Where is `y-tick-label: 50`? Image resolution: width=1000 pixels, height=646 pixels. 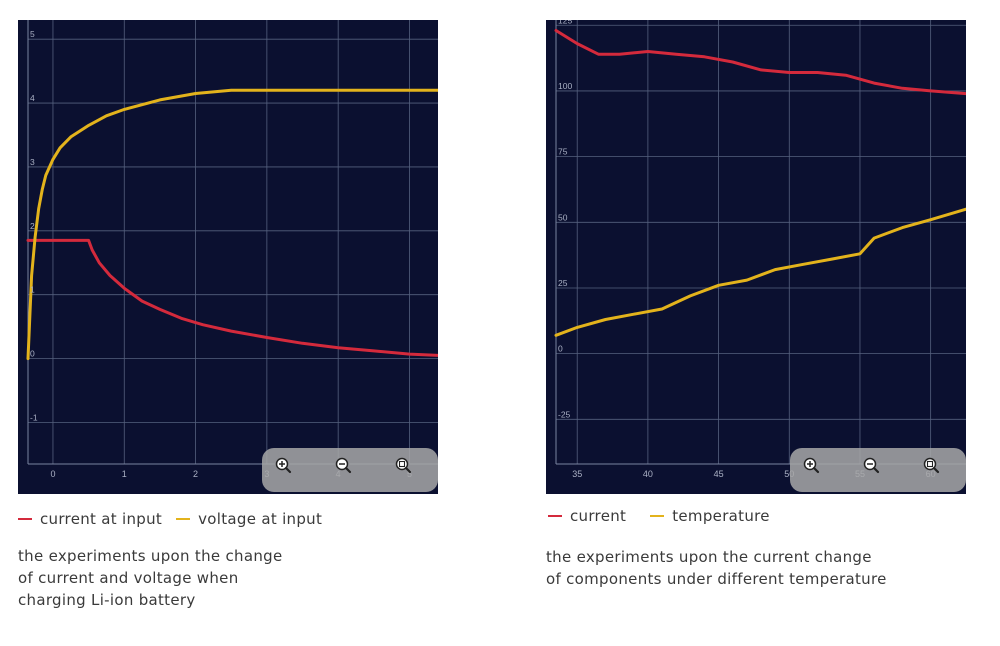 y-tick-label: 50 is located at coordinates (563, 217).